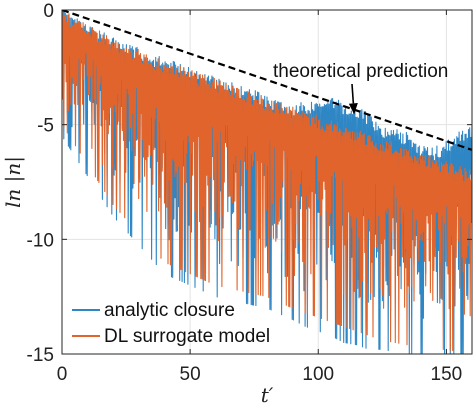 This screenshot has width=474, height=406. I want to click on x-tick-label: 150, so click(447, 374).